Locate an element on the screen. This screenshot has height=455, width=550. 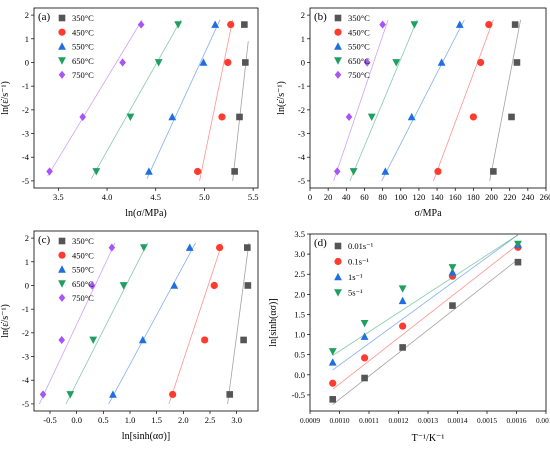
x-tick-label: 0 is located at coordinates (310, 197).